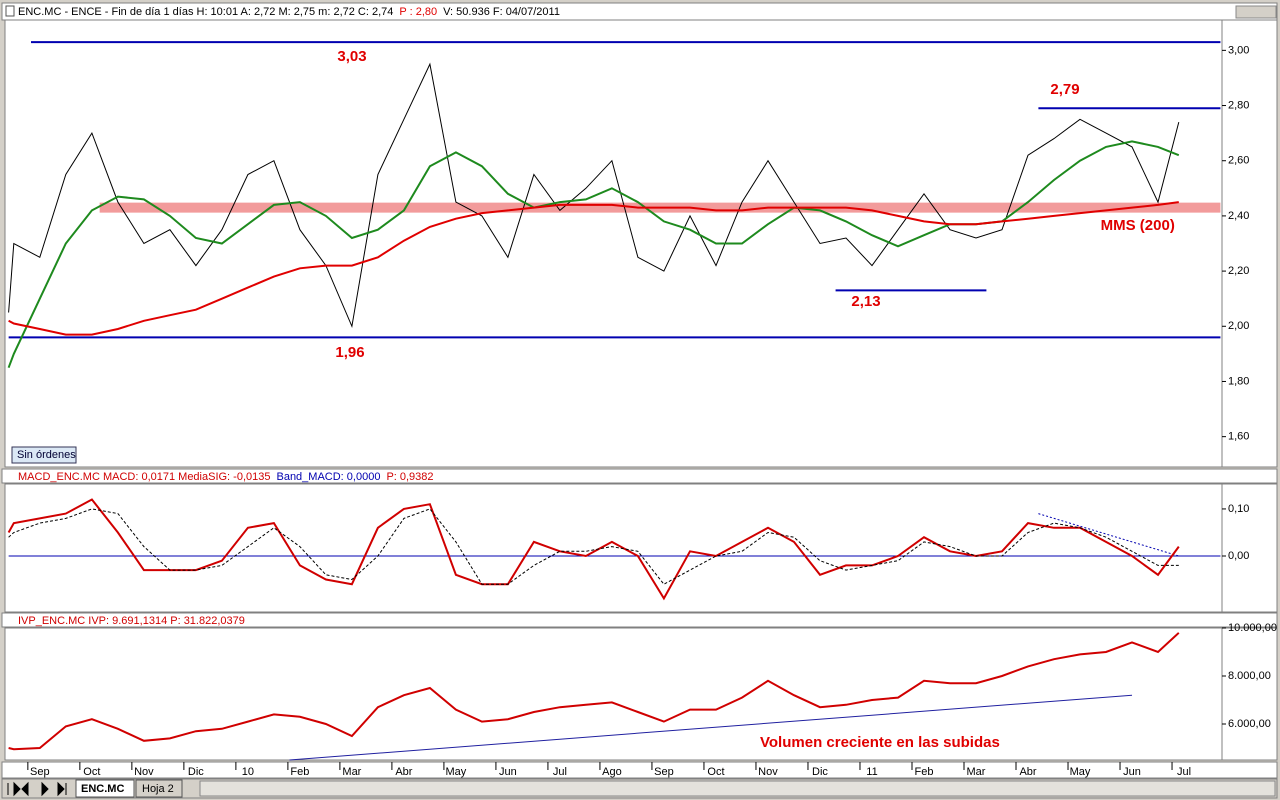  I want to click on y-tick-label: 1,60, so click(1238, 437).